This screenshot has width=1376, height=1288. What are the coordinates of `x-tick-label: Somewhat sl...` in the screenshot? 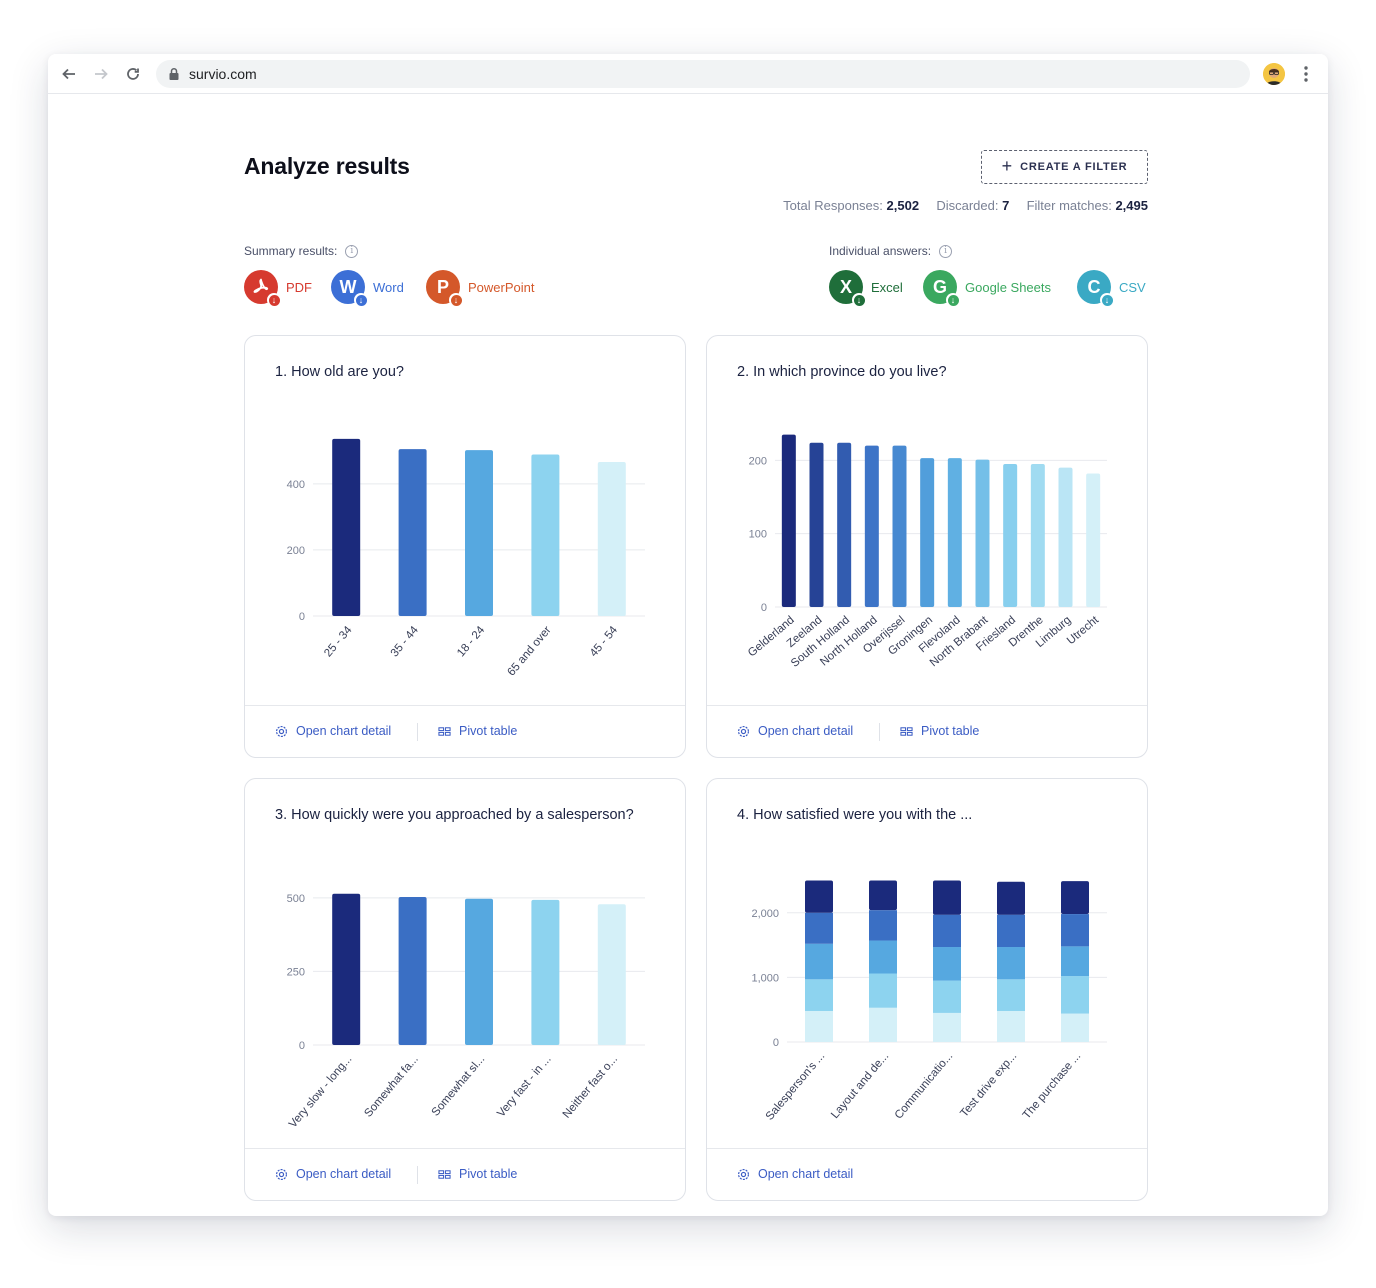 It's located at (459, 1085).